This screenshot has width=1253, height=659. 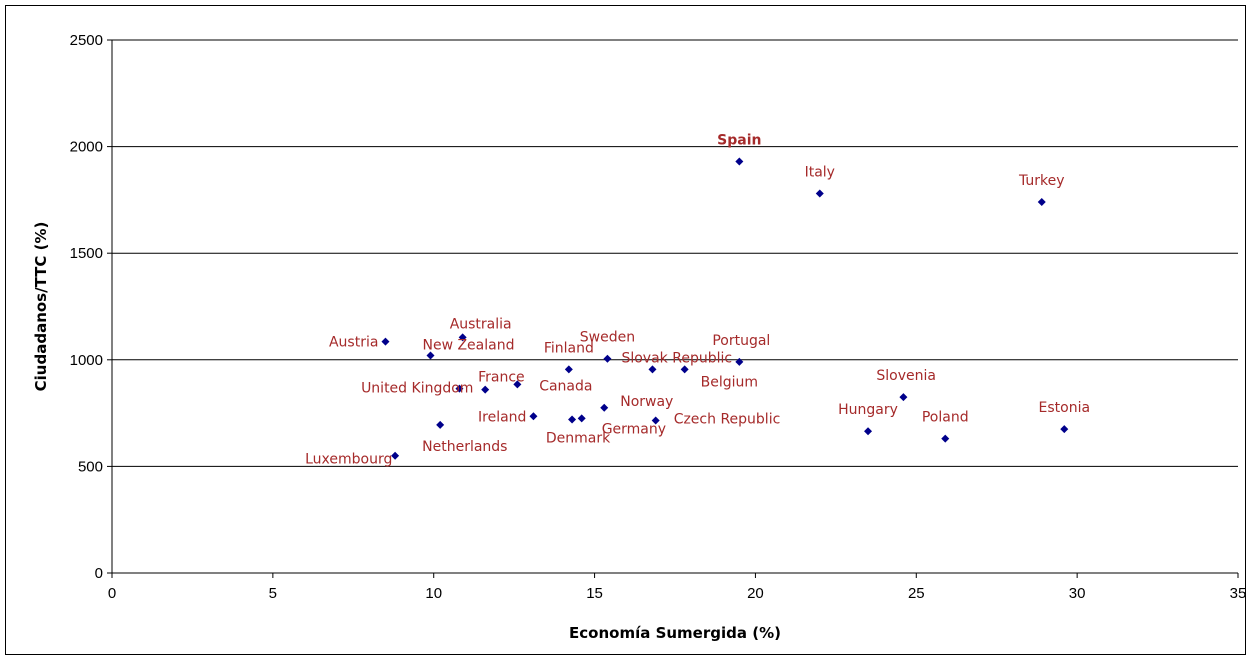 I want to click on data-label: Austria, so click(x=353, y=343).